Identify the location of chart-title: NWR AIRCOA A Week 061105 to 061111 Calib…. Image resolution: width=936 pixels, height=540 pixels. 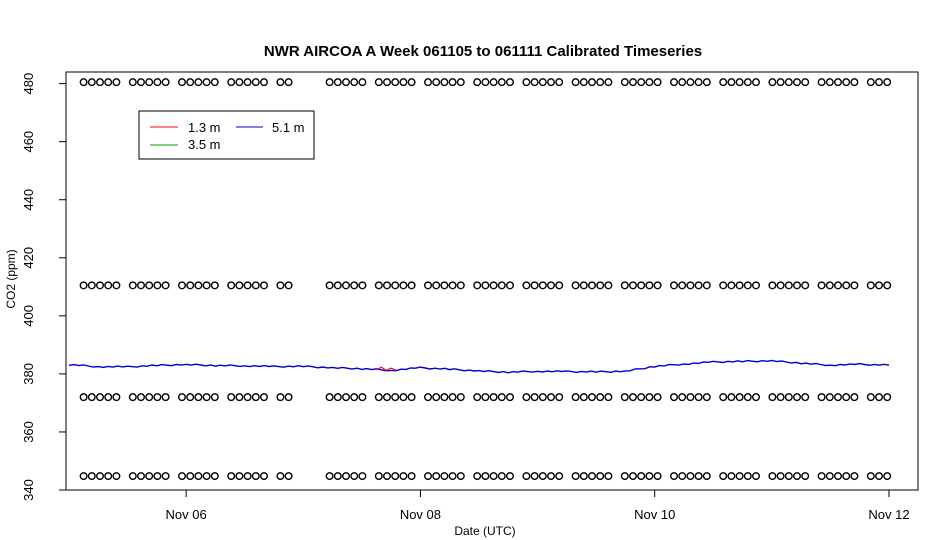
(483, 51).